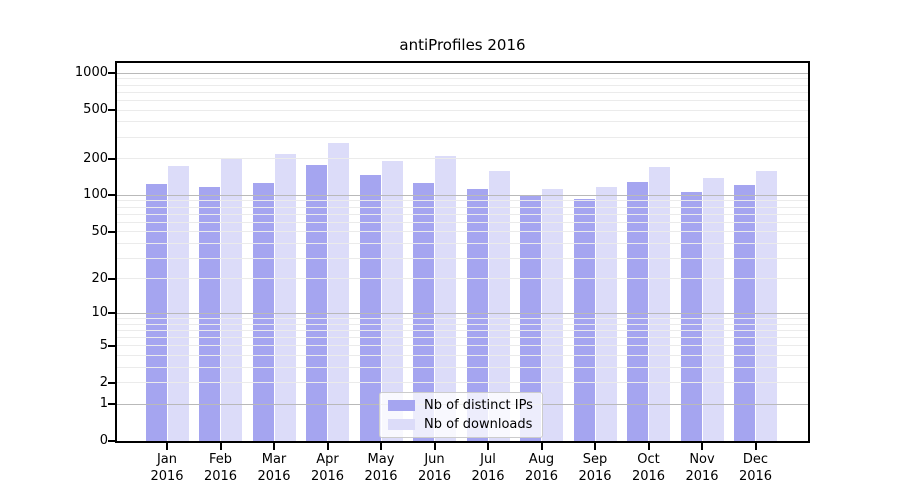 This screenshot has width=900, height=500. What do you see at coordinates (541, 468) in the screenshot?
I see `x-axis-tick-label: Aug 2016` at bounding box center [541, 468].